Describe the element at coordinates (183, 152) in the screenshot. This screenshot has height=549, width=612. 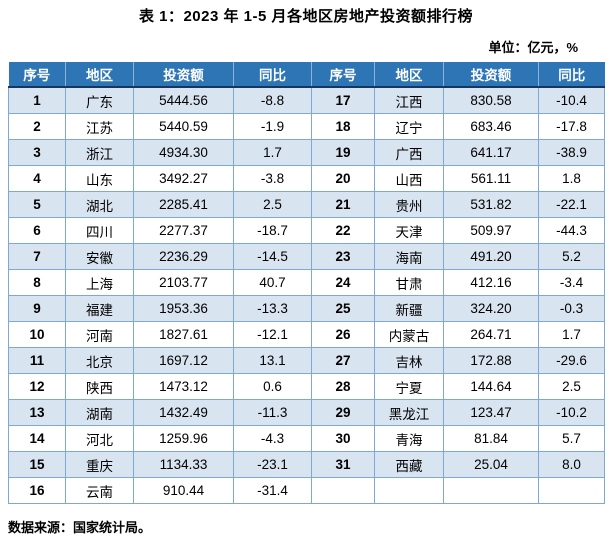
I see `investment-cell: 4934.30` at that location.